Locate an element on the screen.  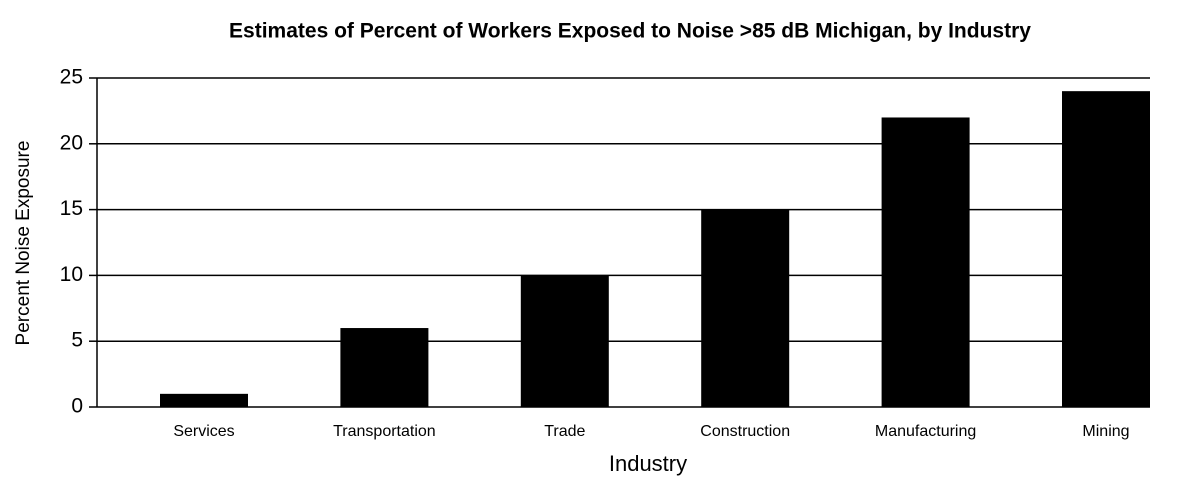
x-tick-label: Trade is located at coordinates (564, 431).